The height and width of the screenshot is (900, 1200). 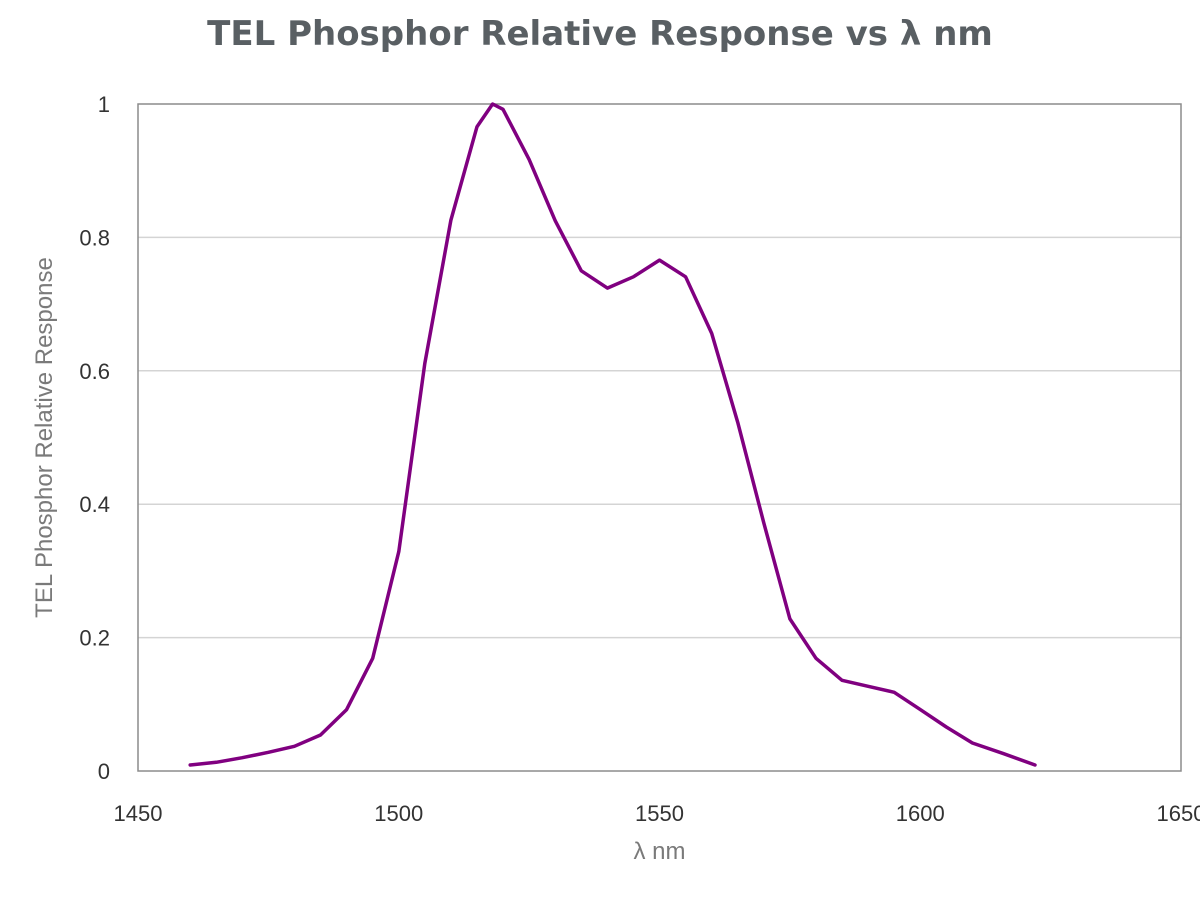 I want to click on y-axis-ticks: 0 0.2 0.4 0.6 0.8 1, so click(x=94, y=438).